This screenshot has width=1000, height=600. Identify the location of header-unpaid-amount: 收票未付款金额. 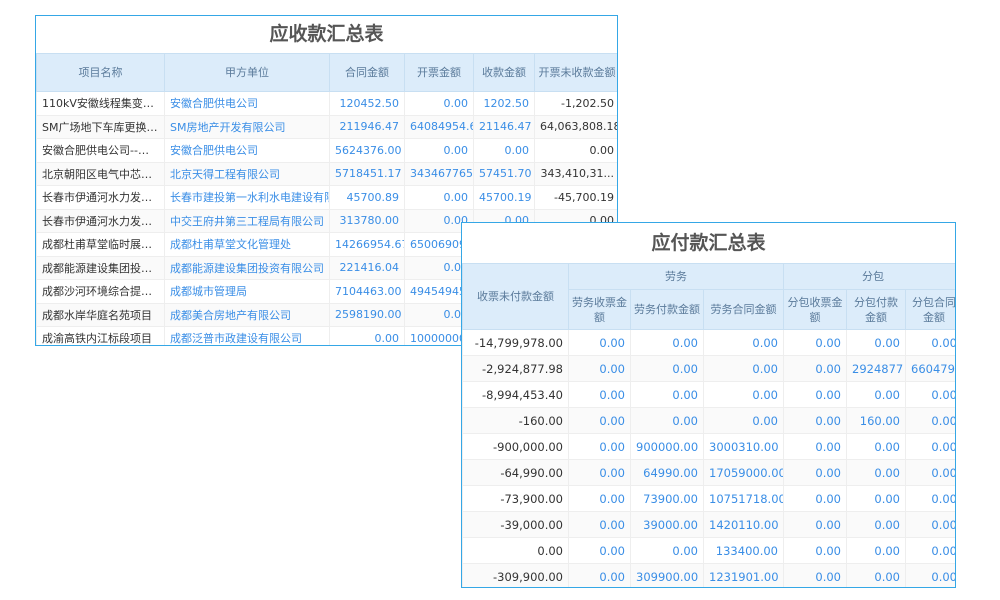
(515, 296).